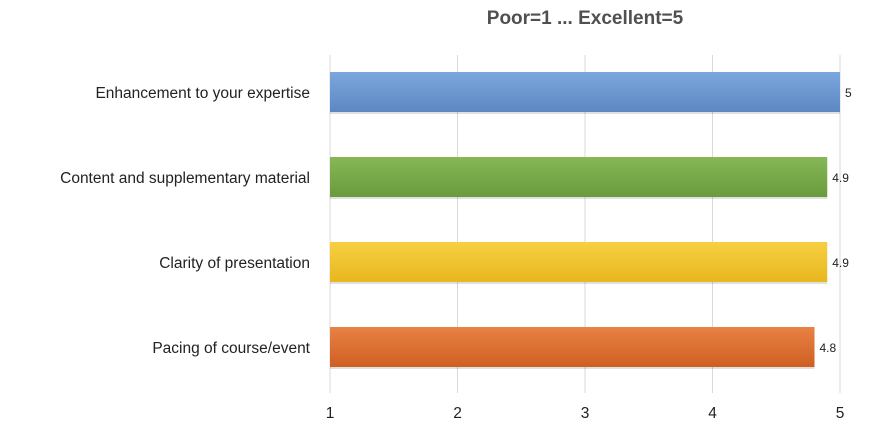 The width and height of the screenshot is (882, 431). What do you see at coordinates (840, 413) in the screenshot?
I see `x-tick-label-5: 5` at bounding box center [840, 413].